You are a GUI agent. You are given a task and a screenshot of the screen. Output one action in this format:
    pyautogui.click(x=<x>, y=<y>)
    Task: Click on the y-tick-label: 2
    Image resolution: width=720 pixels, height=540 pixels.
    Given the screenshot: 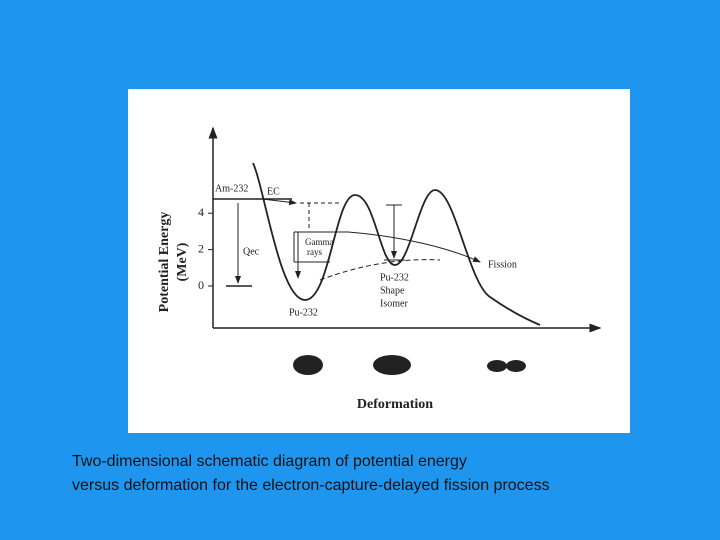 What is the action you would take?
    pyautogui.click(x=201, y=248)
    